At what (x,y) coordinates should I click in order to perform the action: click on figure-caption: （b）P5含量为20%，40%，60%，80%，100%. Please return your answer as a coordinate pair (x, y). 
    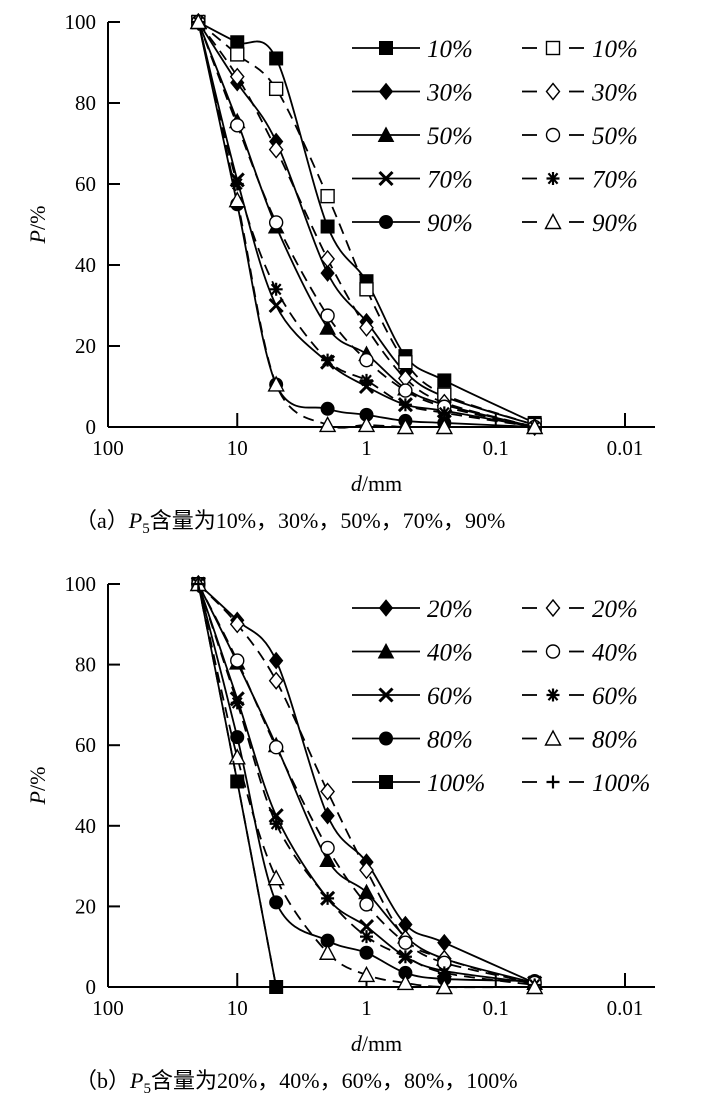
    Looking at the image, I should click on (296, 1082).